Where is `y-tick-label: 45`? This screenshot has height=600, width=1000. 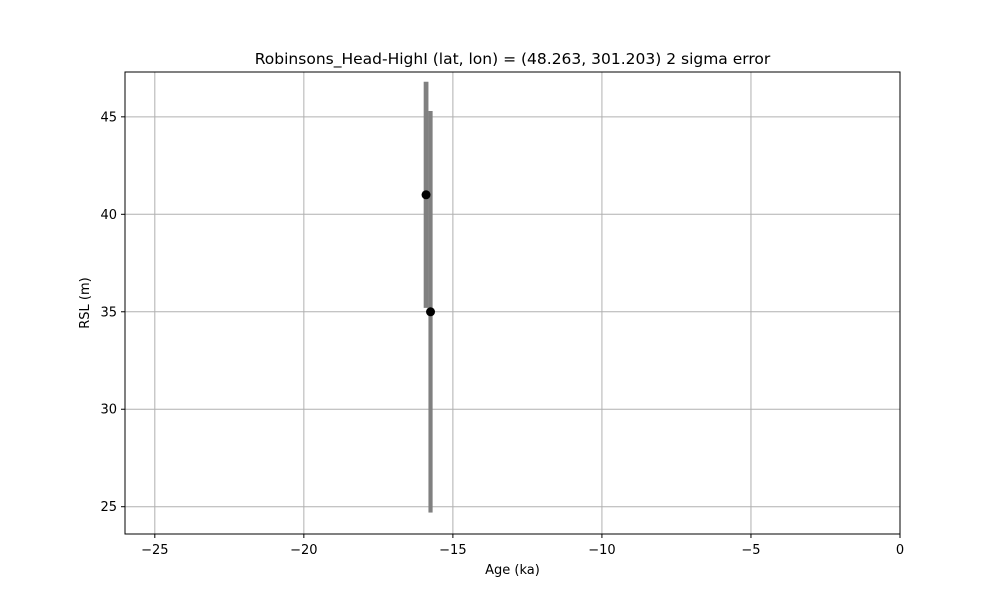 y-tick-label: 45 is located at coordinates (108, 117).